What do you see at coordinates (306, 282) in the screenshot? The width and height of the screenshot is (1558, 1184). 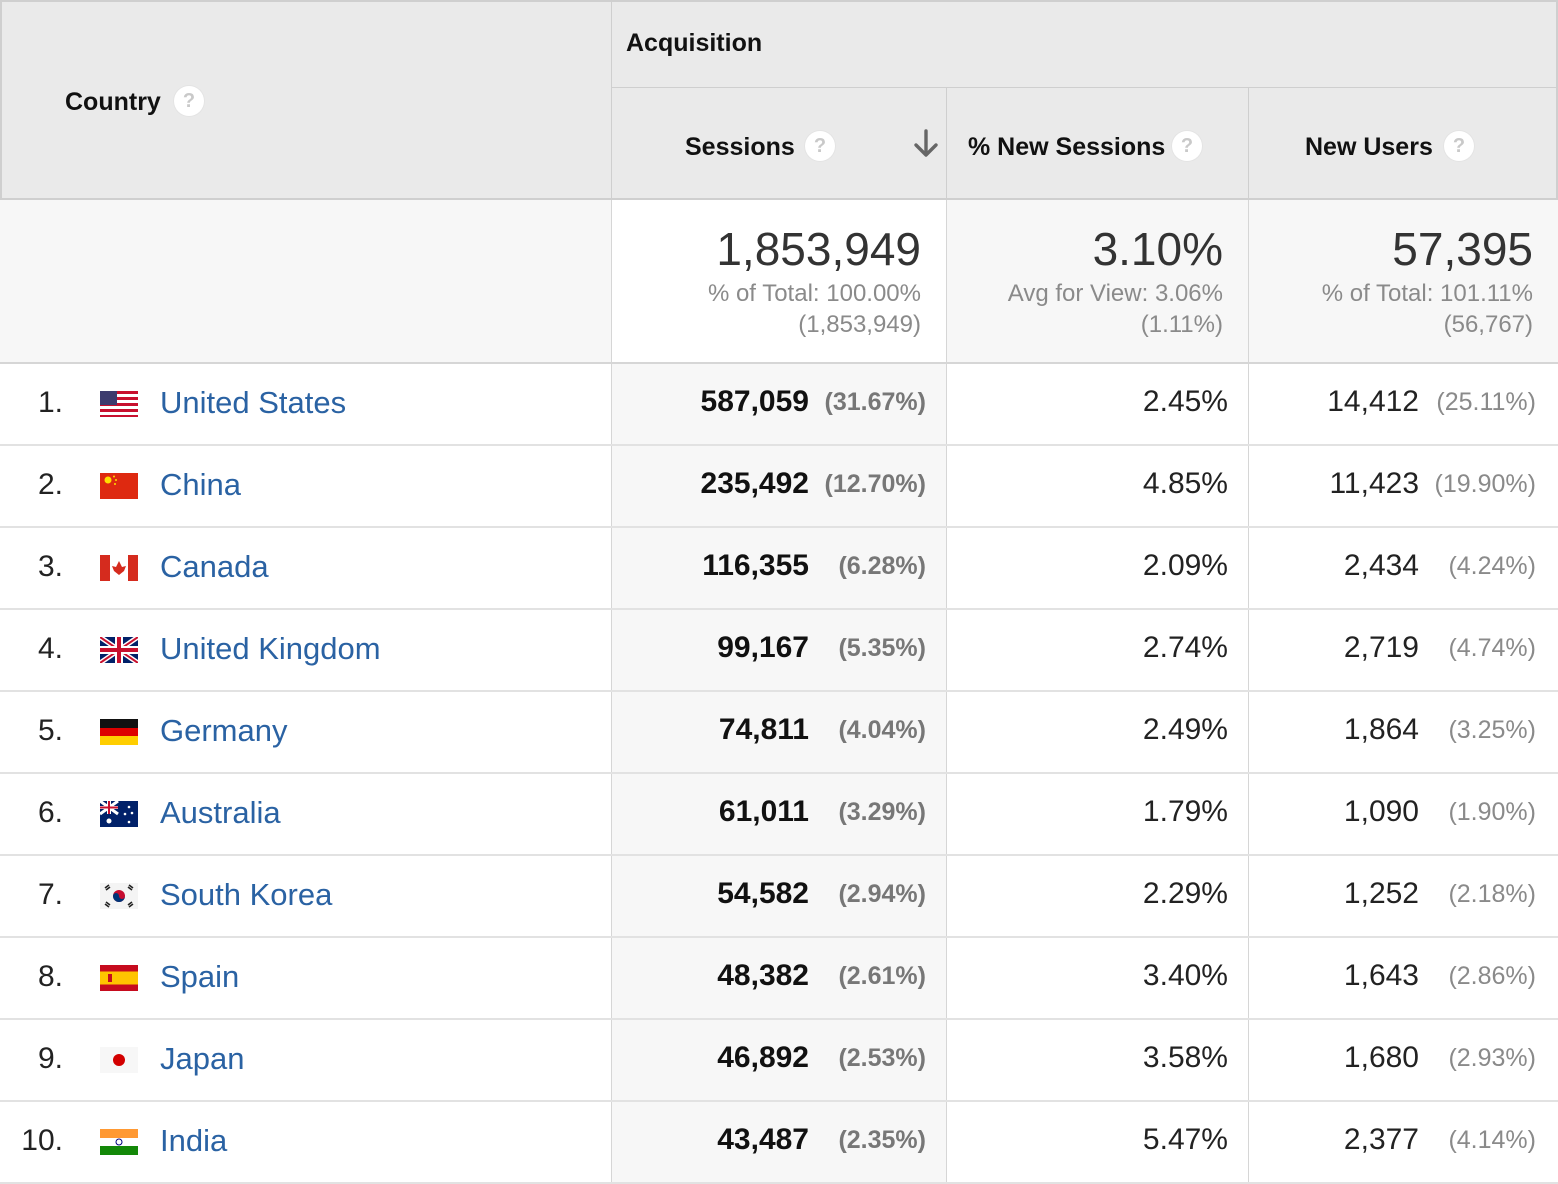 I see `totals-label-cell` at bounding box center [306, 282].